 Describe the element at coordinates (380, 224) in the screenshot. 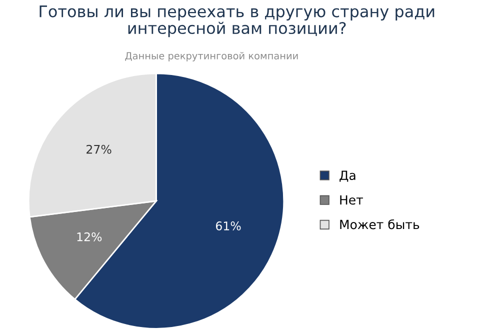

I see `legend-label: Может быть` at that location.